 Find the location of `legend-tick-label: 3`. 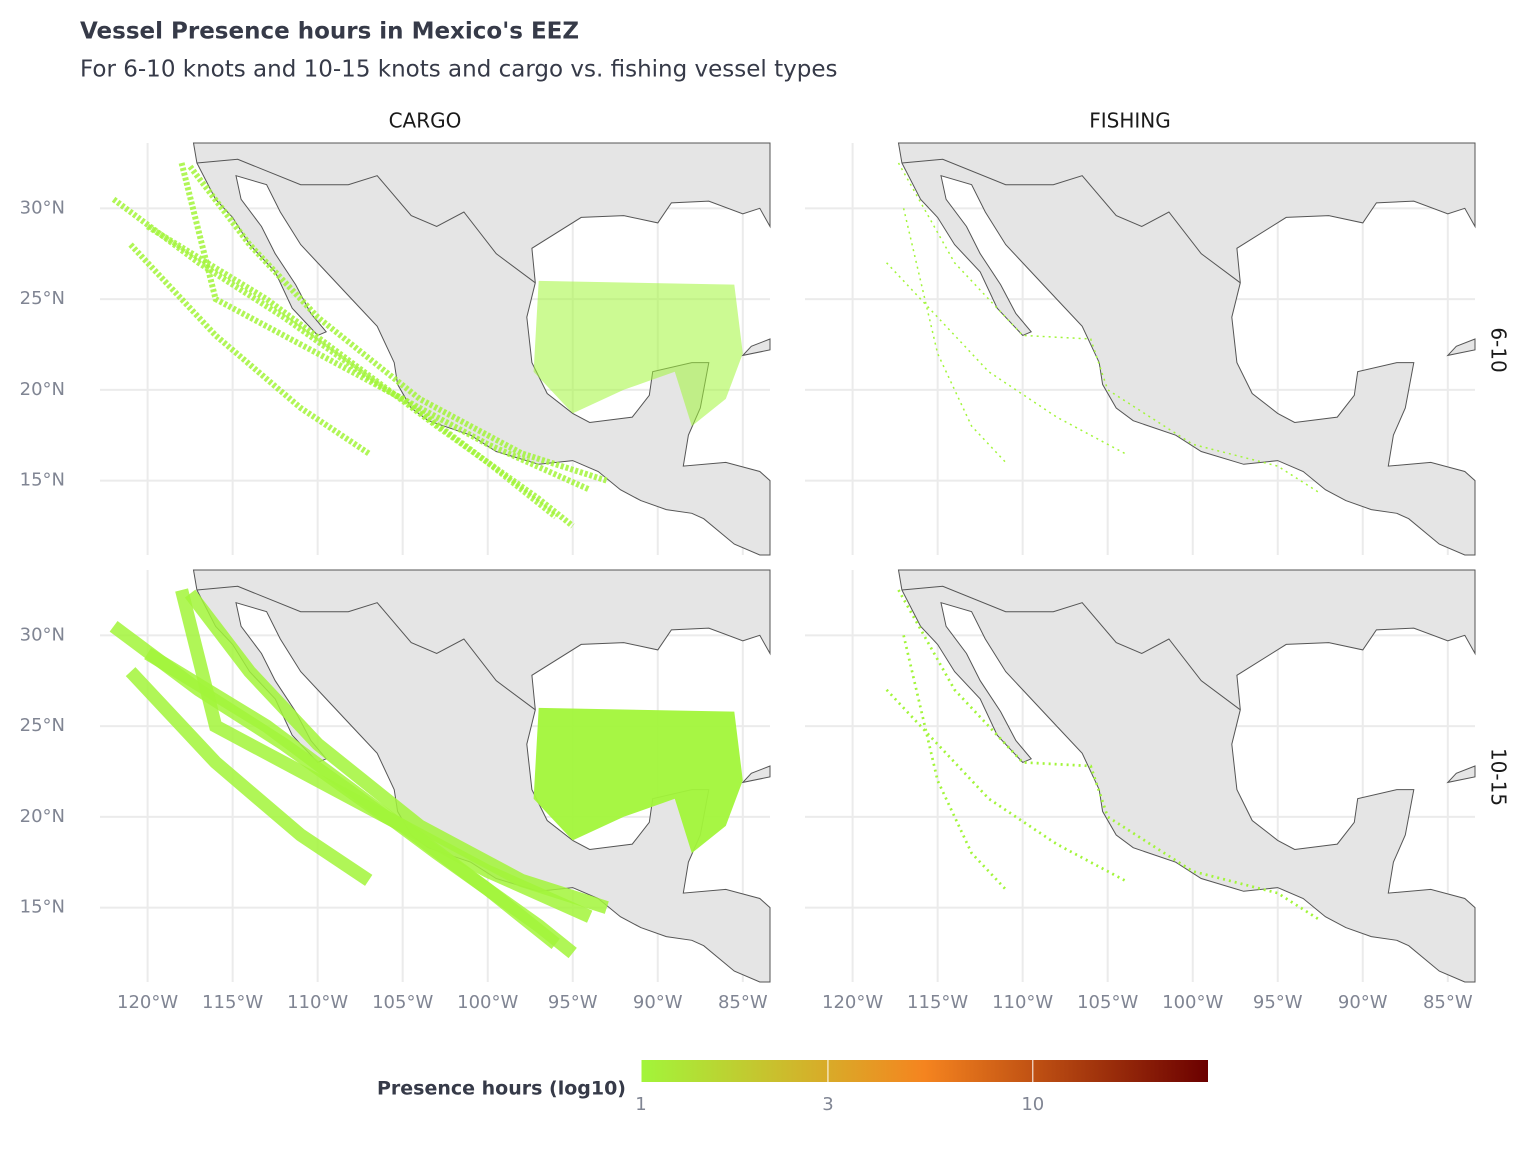

legend-tick-label: 3 is located at coordinates (827, 1104).